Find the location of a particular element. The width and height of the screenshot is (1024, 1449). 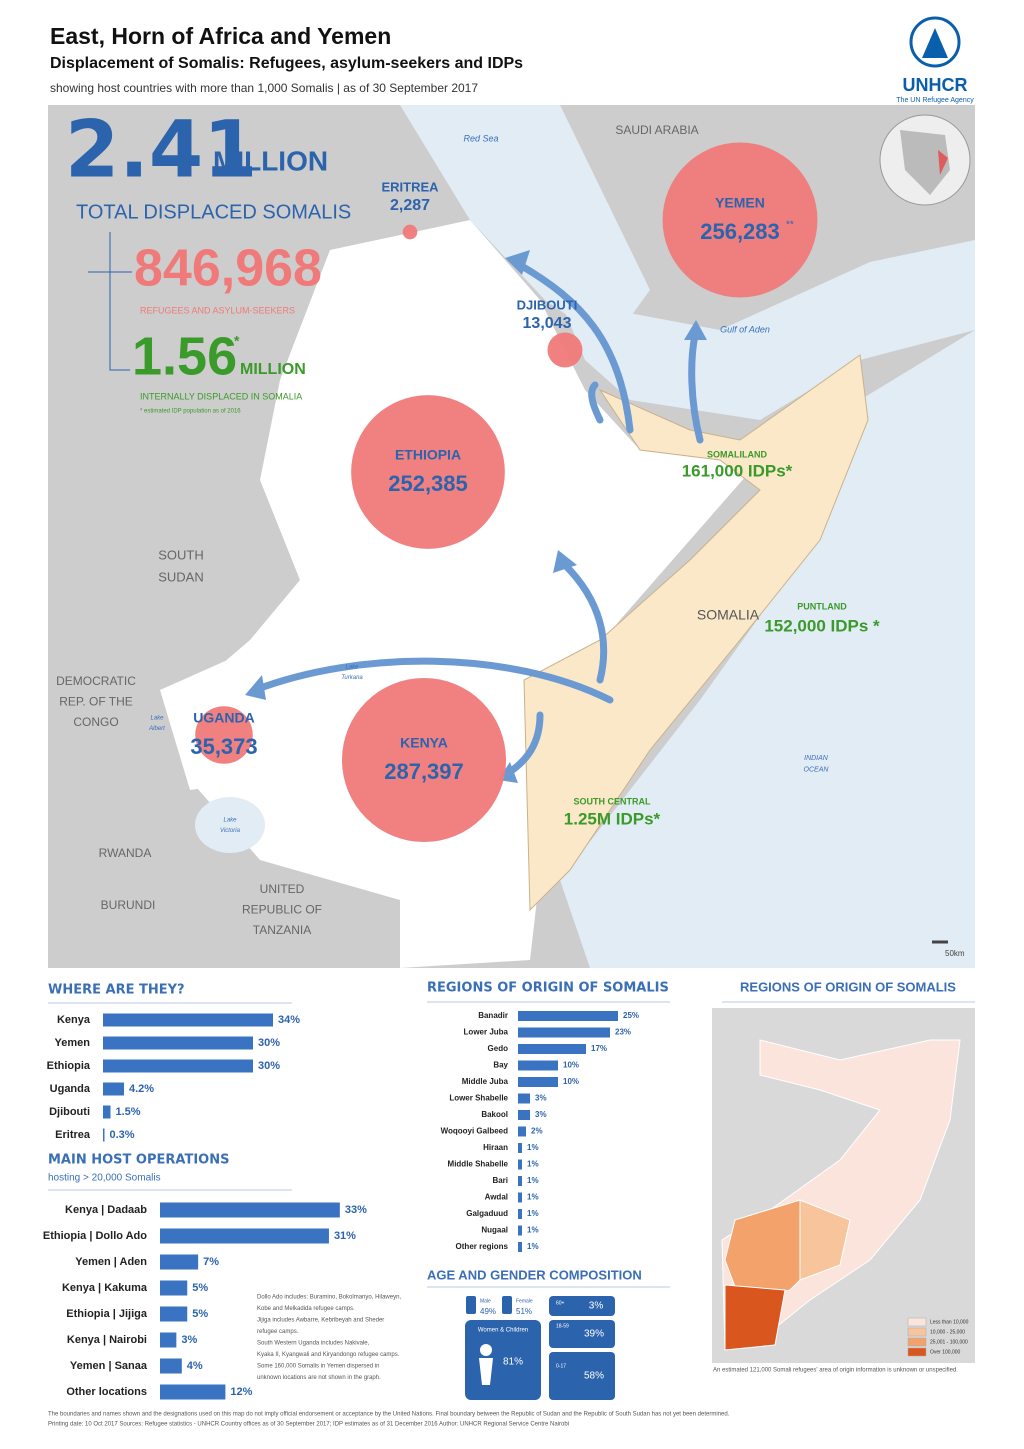

category-label: Gedo is located at coordinates (498, 1048).